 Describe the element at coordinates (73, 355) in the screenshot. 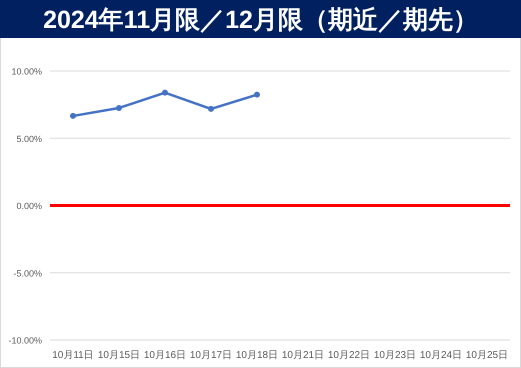

I see `x-tick-label: 10月11日` at that location.